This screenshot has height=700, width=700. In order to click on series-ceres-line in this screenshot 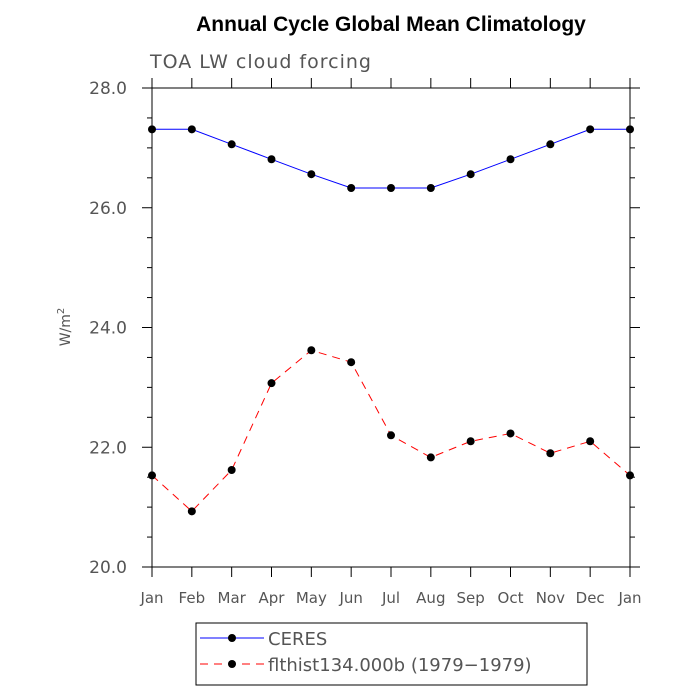, I will do `click(391, 158)`.